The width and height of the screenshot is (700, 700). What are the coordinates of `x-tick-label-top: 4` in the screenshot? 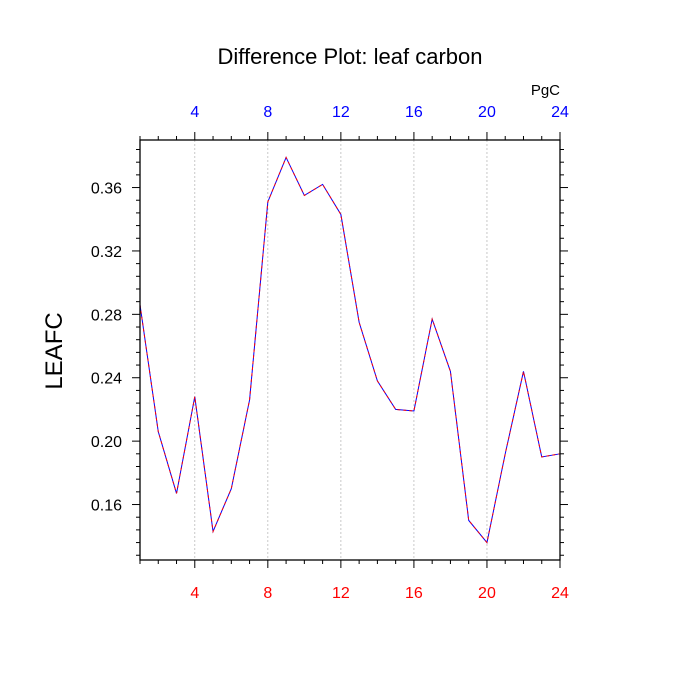 It's located at (194, 112).